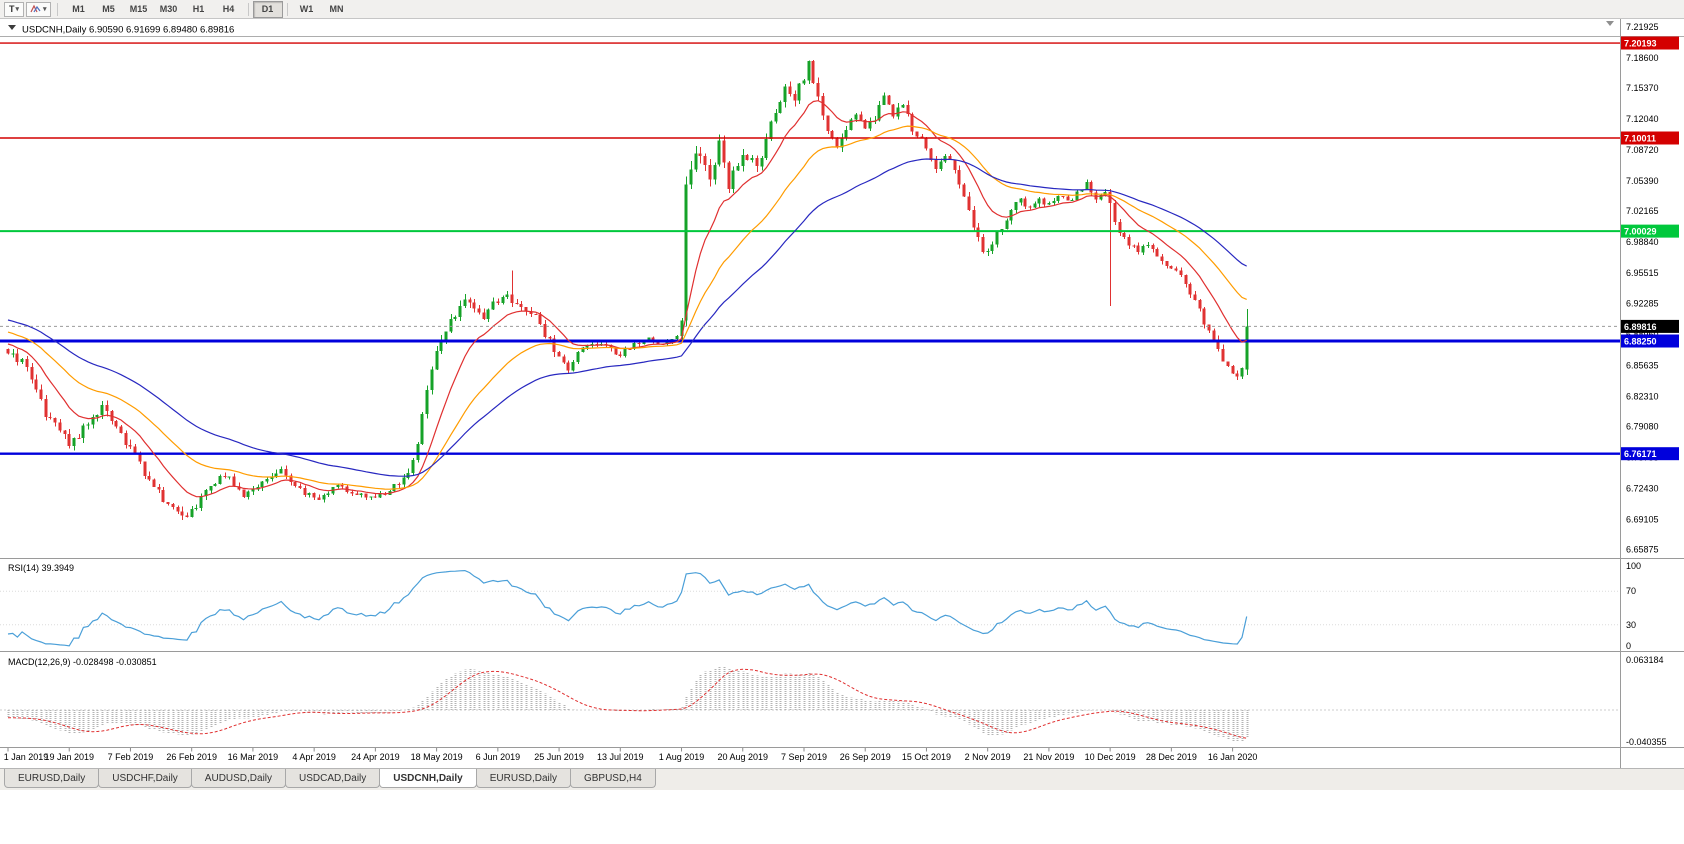  What do you see at coordinates (145, 778) in the screenshot?
I see `chart-tab-usdchf-daily: USDCHF,Daily` at bounding box center [145, 778].